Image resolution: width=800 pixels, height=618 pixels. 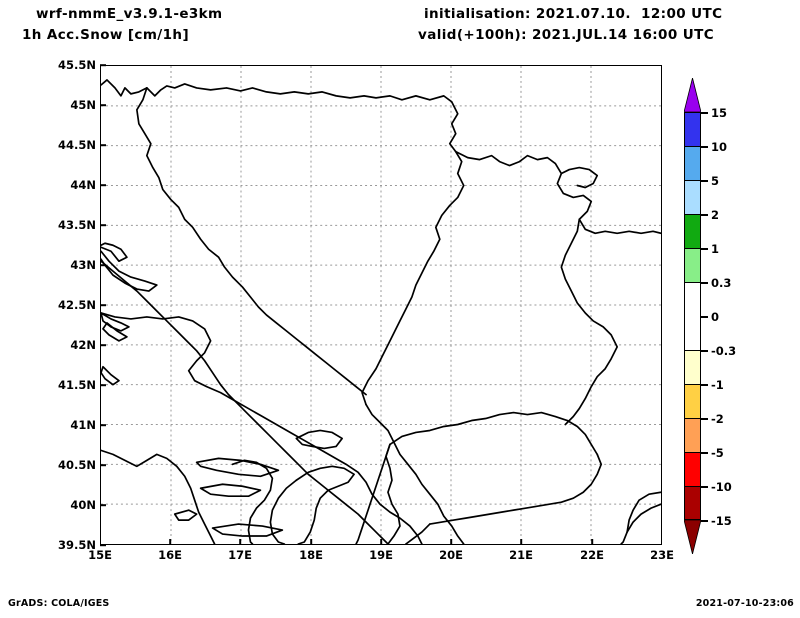 What do you see at coordinates (692, 469) in the screenshot?
I see `colorbar-segment-m5` at bounding box center [692, 469].